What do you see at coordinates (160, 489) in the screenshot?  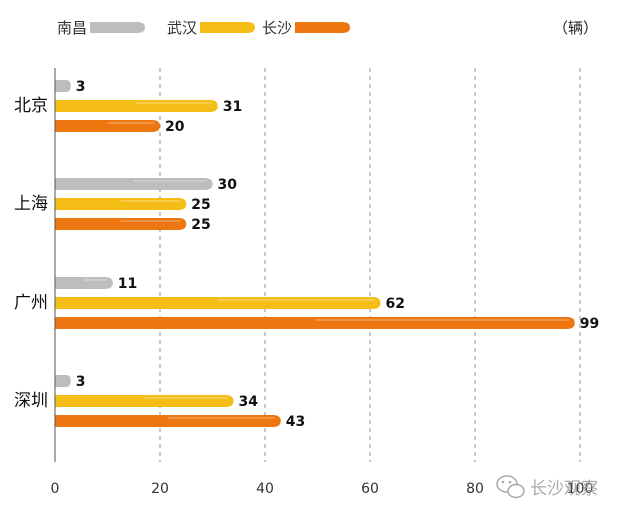 I see `x-tick-label: 20` at bounding box center [160, 489].